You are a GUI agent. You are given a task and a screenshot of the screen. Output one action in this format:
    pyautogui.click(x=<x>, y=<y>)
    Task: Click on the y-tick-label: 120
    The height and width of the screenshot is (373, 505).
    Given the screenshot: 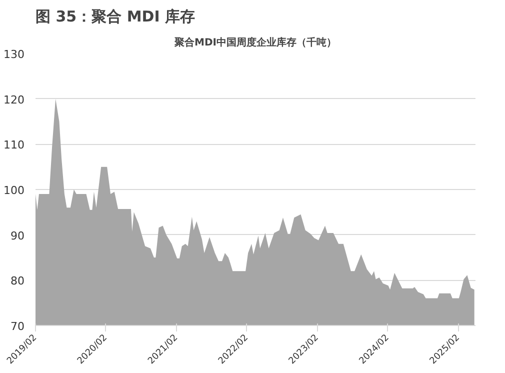 What is the action you would take?
    pyautogui.click(x=14, y=99)
    